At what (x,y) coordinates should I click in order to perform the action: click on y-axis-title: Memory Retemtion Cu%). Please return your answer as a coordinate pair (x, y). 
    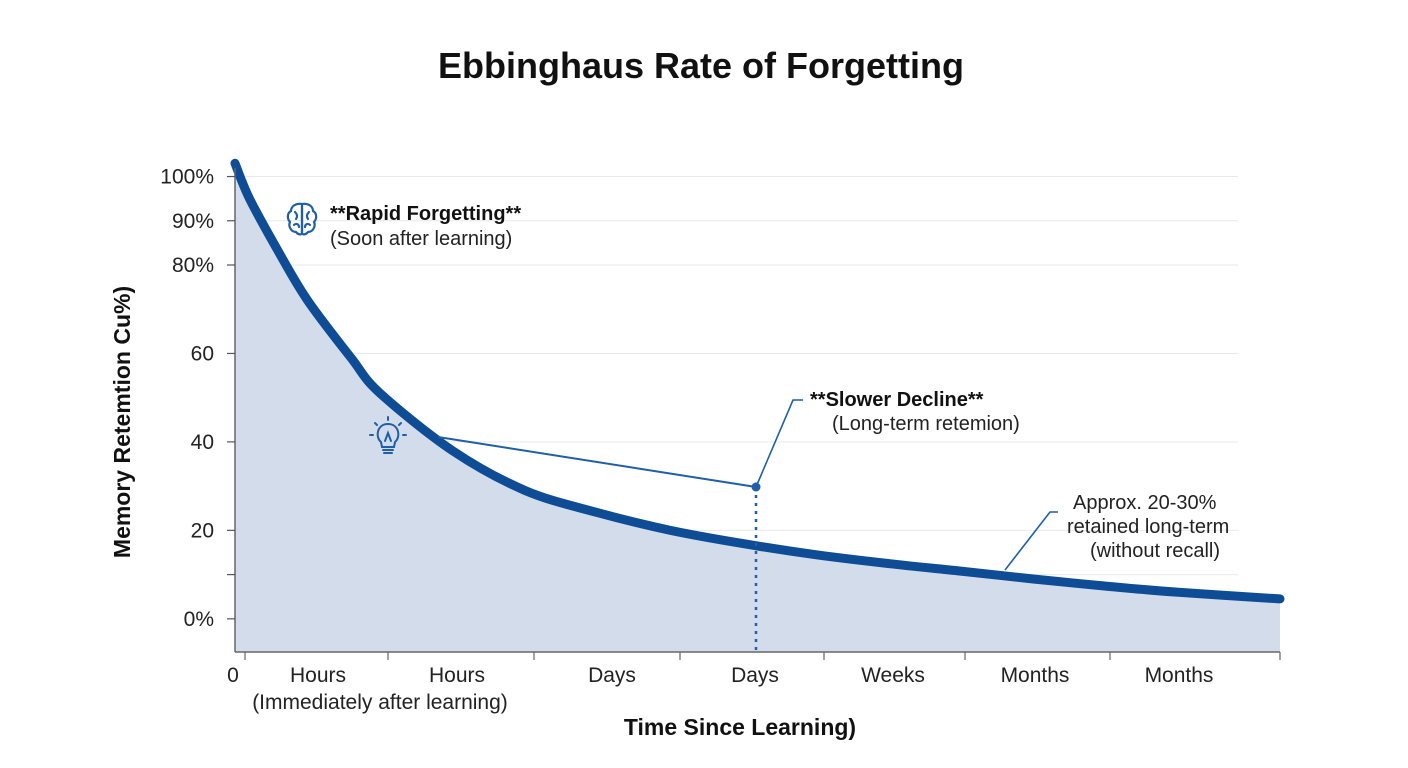
    Looking at the image, I should click on (122, 422).